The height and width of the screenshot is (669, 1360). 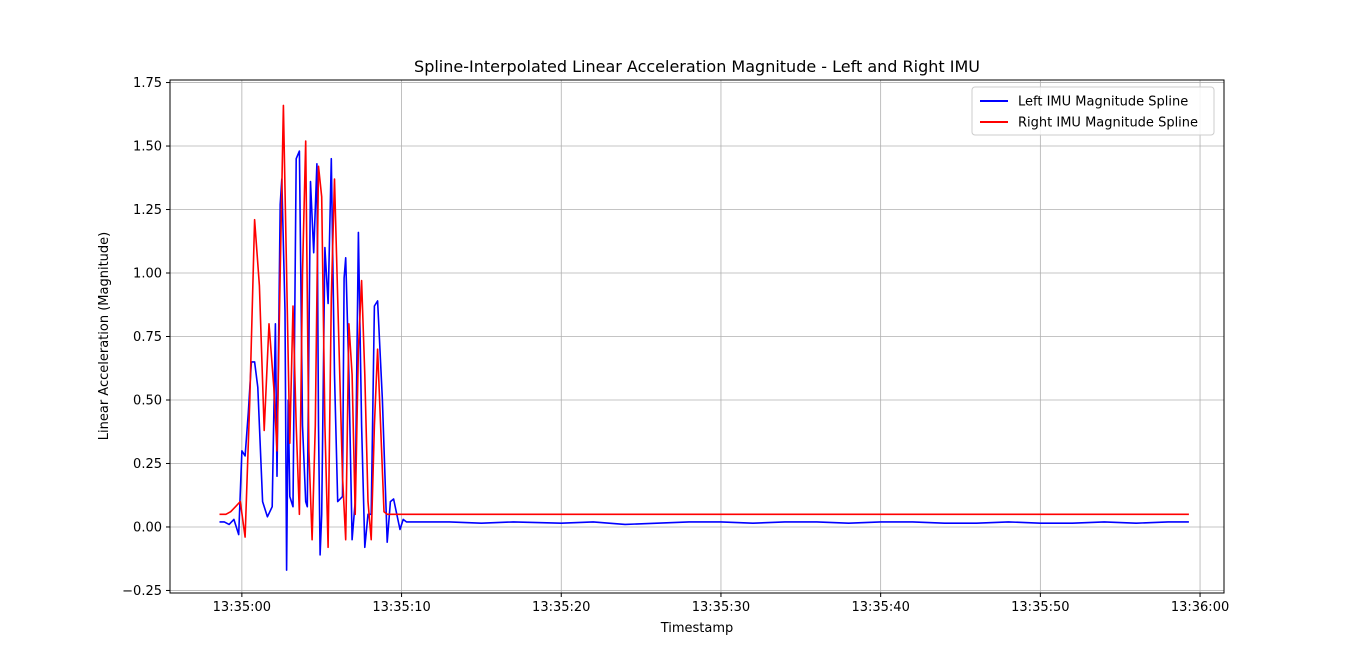 What do you see at coordinates (142, 591) in the screenshot?
I see `y-tick-label: −0.25` at bounding box center [142, 591].